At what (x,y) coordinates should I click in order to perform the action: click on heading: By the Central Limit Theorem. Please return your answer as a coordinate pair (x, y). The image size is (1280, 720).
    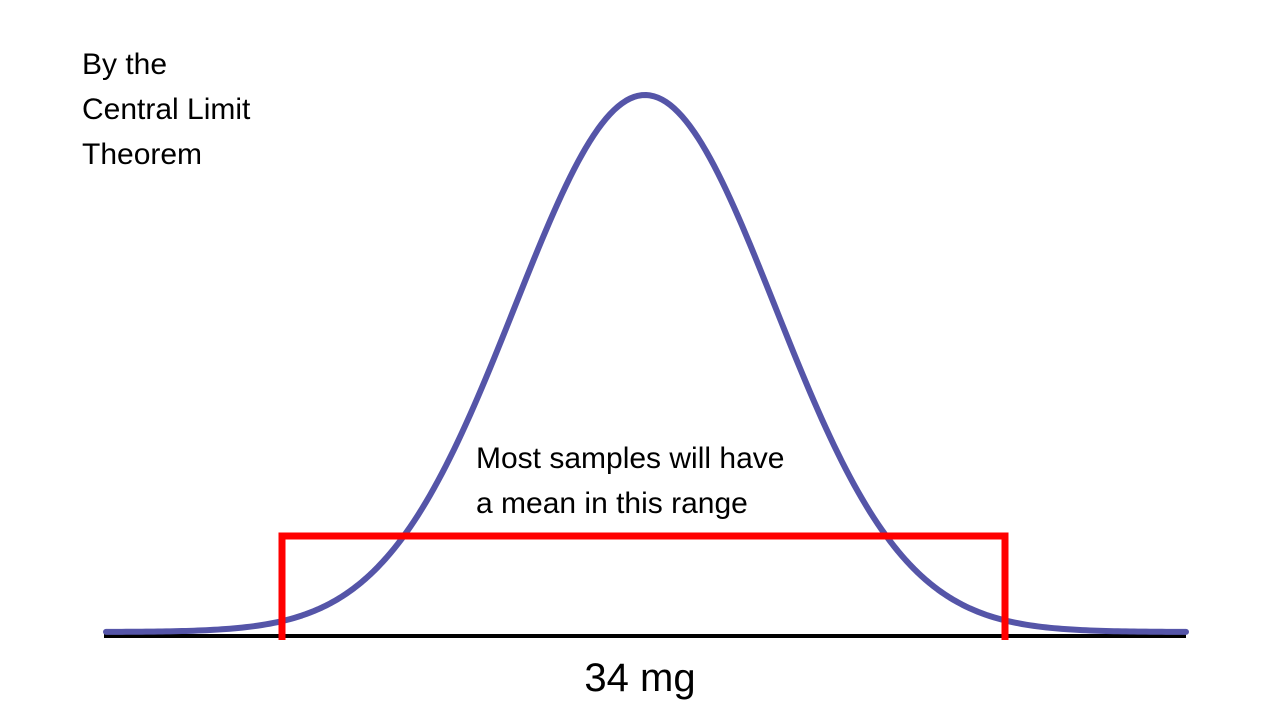
    Looking at the image, I should click on (166, 109).